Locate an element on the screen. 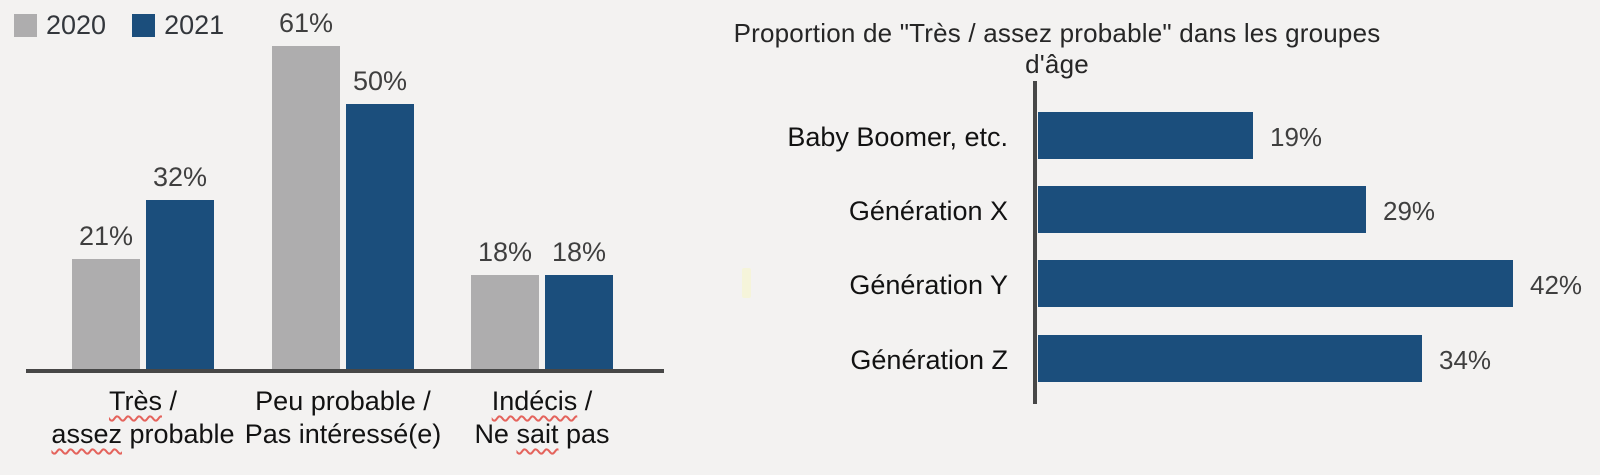 This screenshot has width=1600, height=475. bar-2021-tres is located at coordinates (180, 285).